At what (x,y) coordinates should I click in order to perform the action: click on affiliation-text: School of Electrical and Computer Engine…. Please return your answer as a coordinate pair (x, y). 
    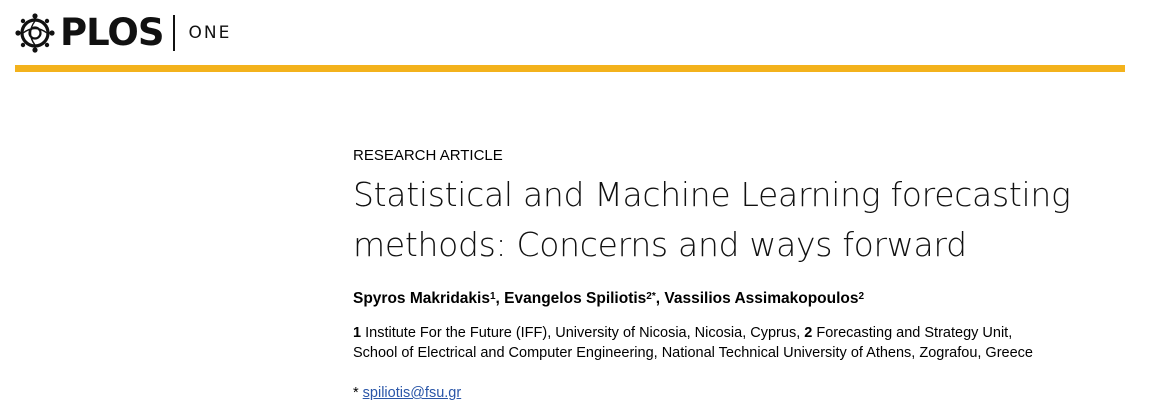
    Looking at the image, I should click on (693, 353).